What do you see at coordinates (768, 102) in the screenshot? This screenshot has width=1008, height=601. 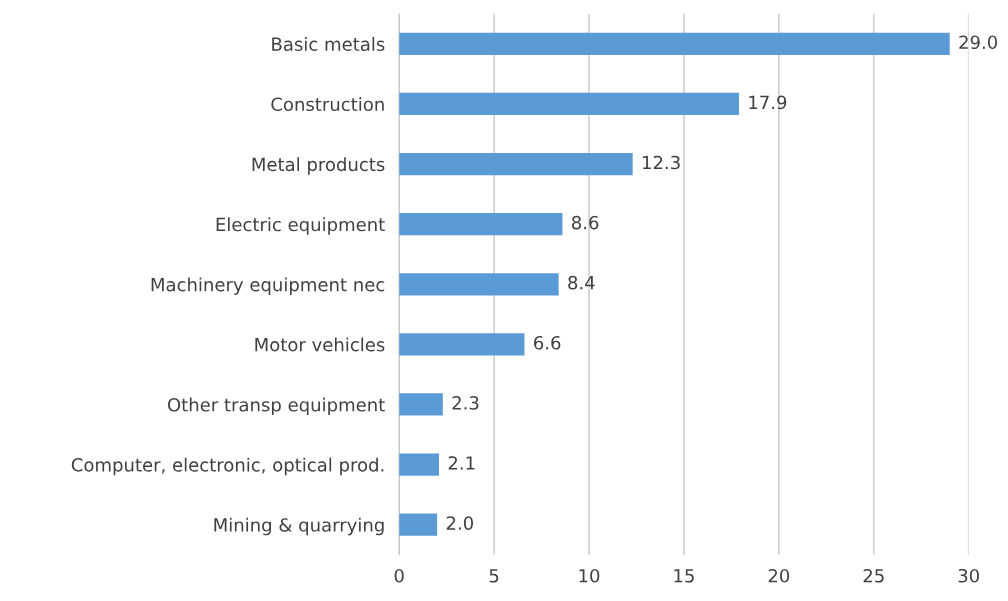 I see `data-label: 17.9` at bounding box center [768, 102].